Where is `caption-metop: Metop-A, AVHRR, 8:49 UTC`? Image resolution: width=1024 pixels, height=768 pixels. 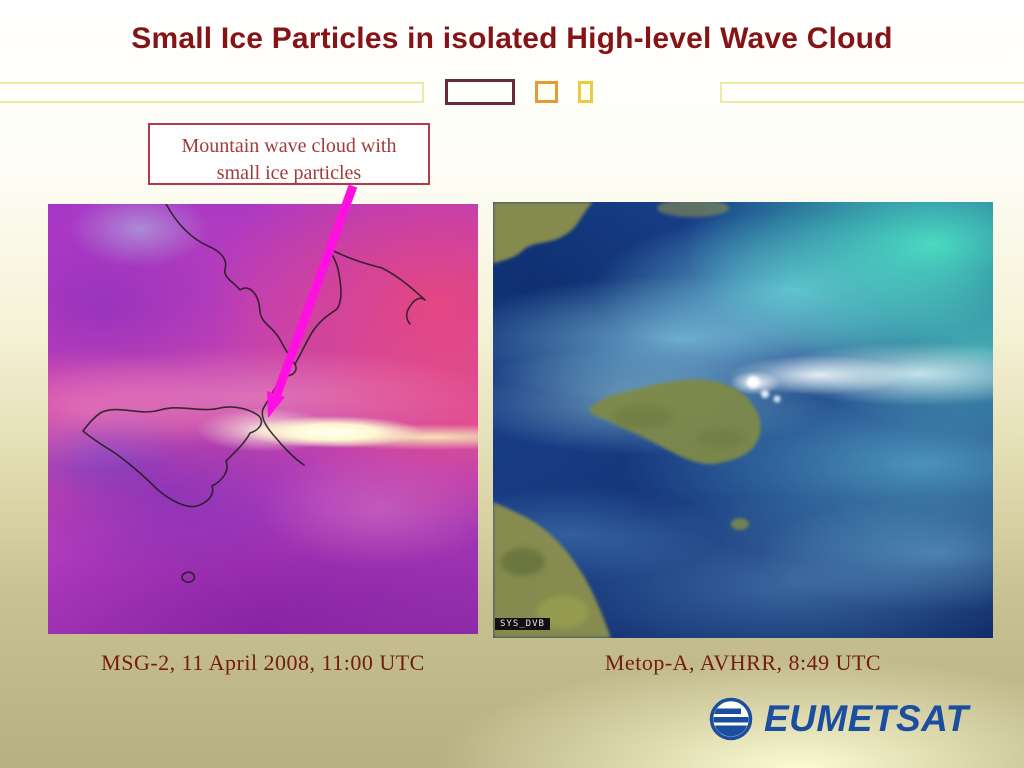
caption-metop: Metop-A, AVHRR, 8:49 UTC is located at coordinates (743, 662).